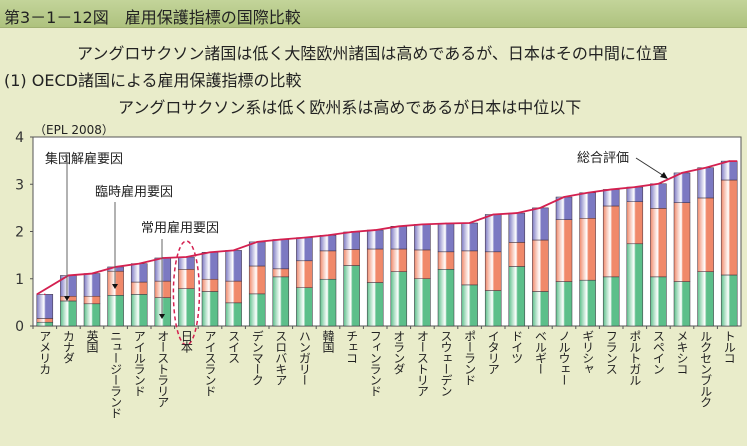 This screenshot has width=747, height=446. I want to click on x-tick-label: デンマーク, so click(257, 357).